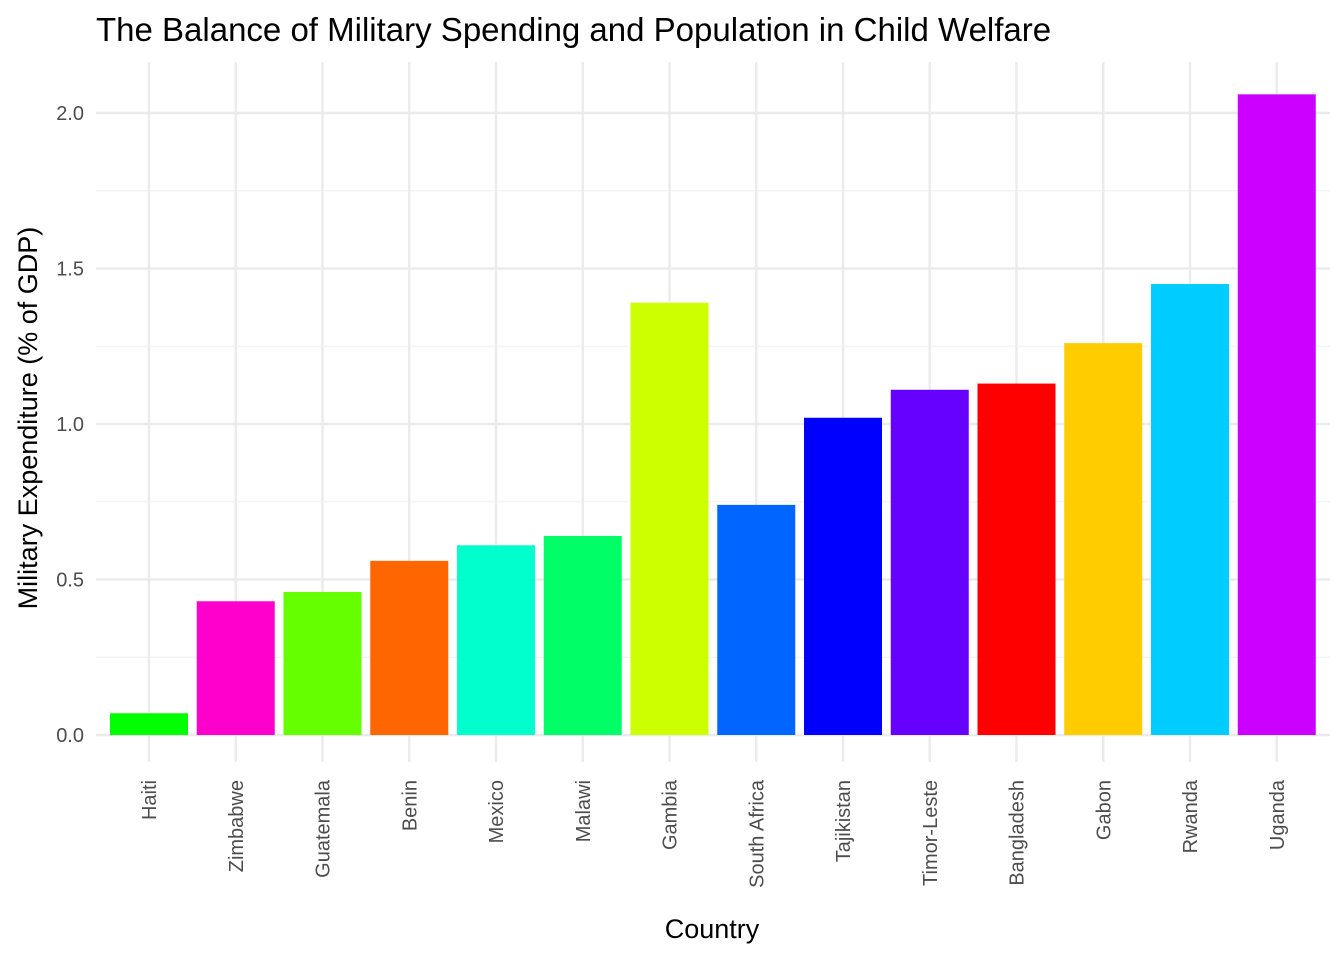  Describe the element at coordinates (1018, 833) in the screenshot. I see `x-tick-label: Bangladesh` at that location.